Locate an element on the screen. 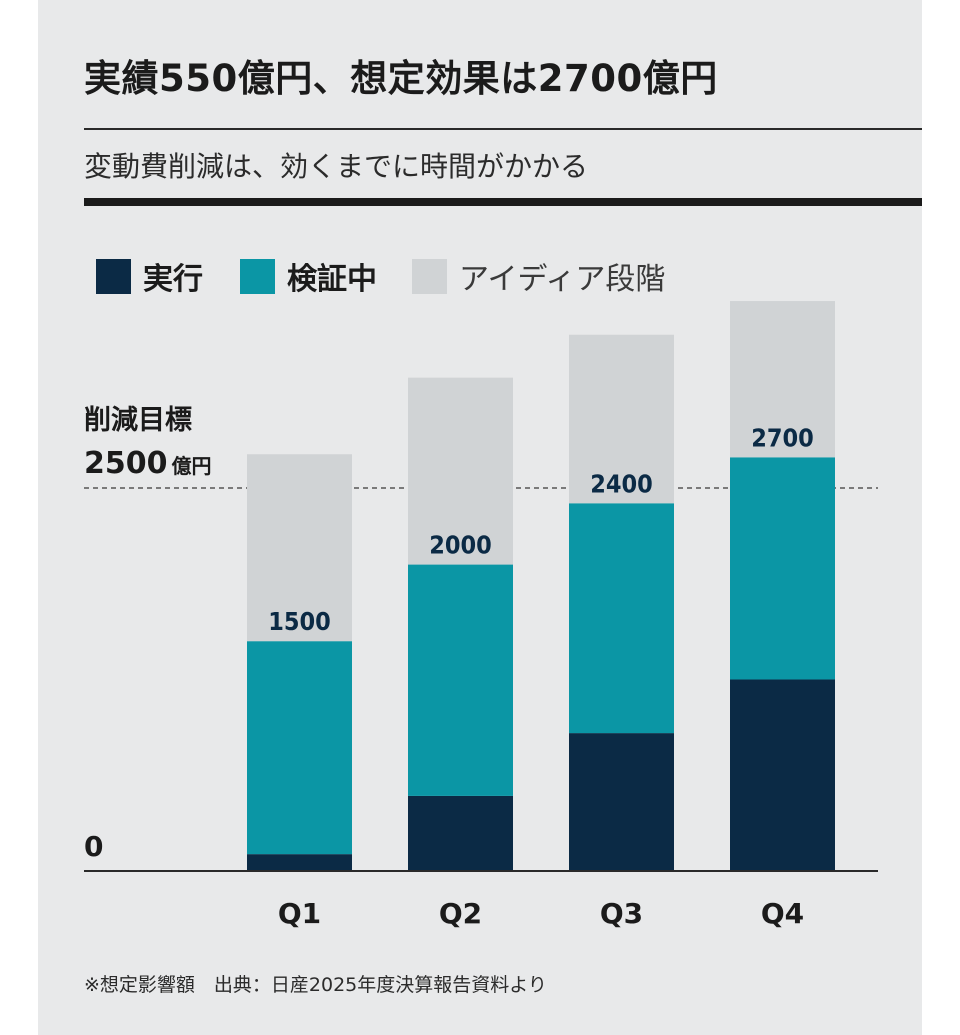  legend-item-implemented: 実行 is located at coordinates (149, 277).